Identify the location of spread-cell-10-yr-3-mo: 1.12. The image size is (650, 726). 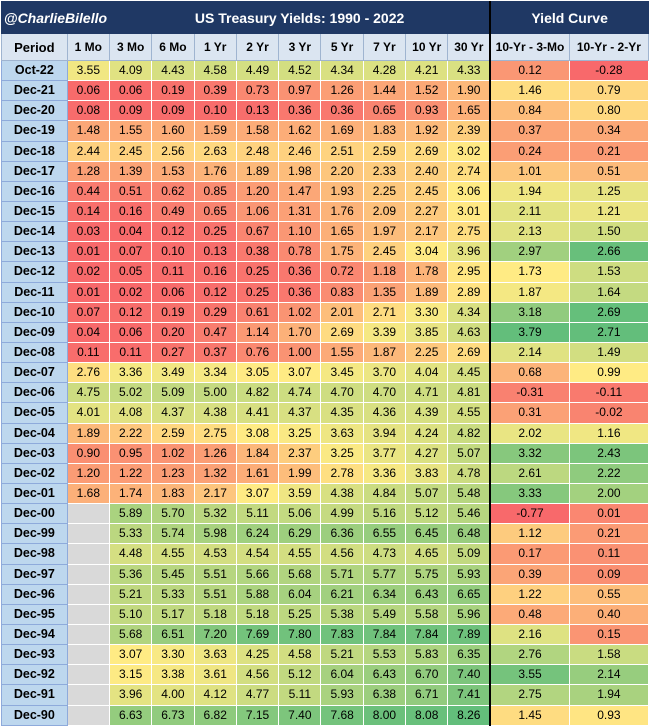
(529, 534).